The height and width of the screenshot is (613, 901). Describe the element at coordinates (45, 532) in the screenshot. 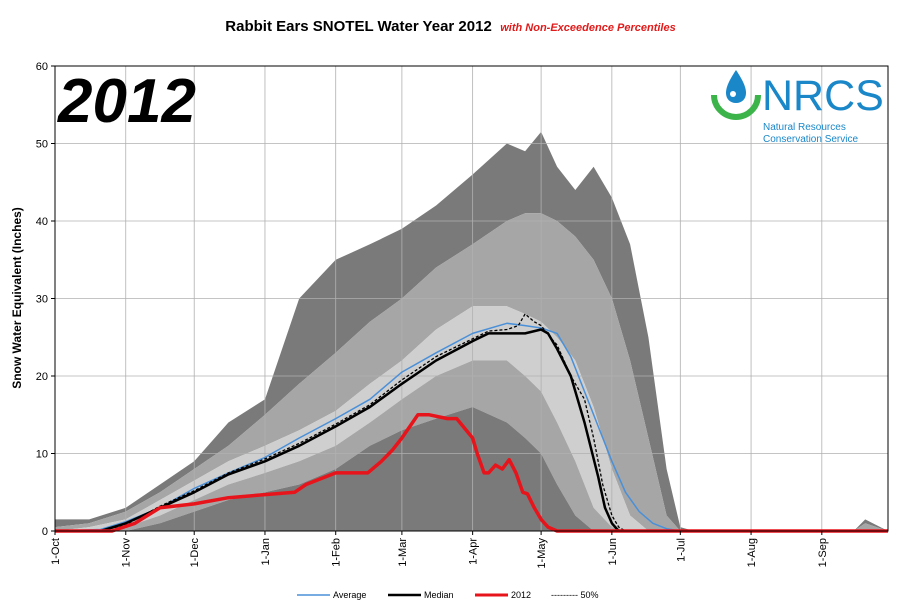

I see `y-tick-label: 0` at that location.